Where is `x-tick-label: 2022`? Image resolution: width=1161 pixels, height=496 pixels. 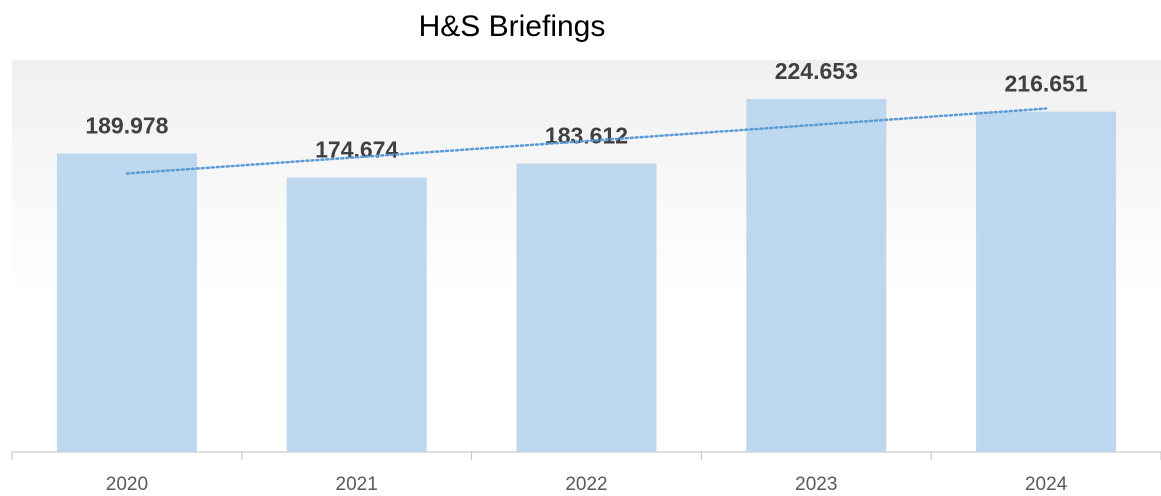 x-tick-label: 2022 is located at coordinates (586, 484).